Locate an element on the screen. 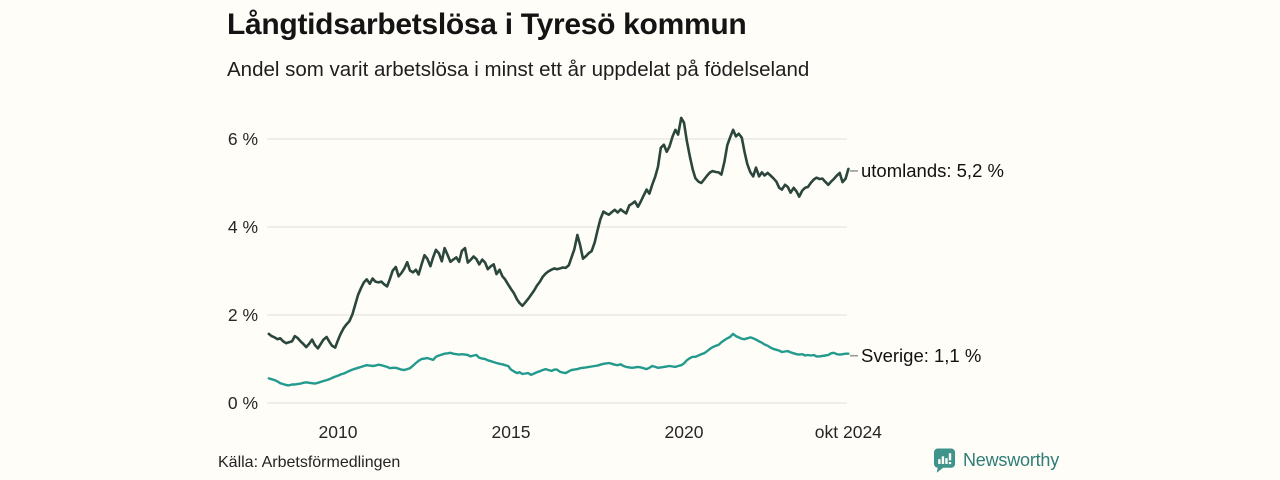 This screenshot has height=480, width=1280. page-title: Långtidsarbetslösa i Tyresö kommun is located at coordinates (487, 24).